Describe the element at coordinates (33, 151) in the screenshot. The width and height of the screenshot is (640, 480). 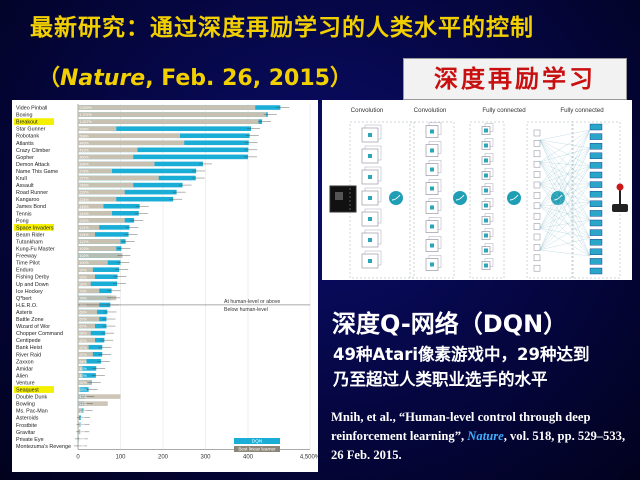
I see `game-label: Crazy Climber` at that location.